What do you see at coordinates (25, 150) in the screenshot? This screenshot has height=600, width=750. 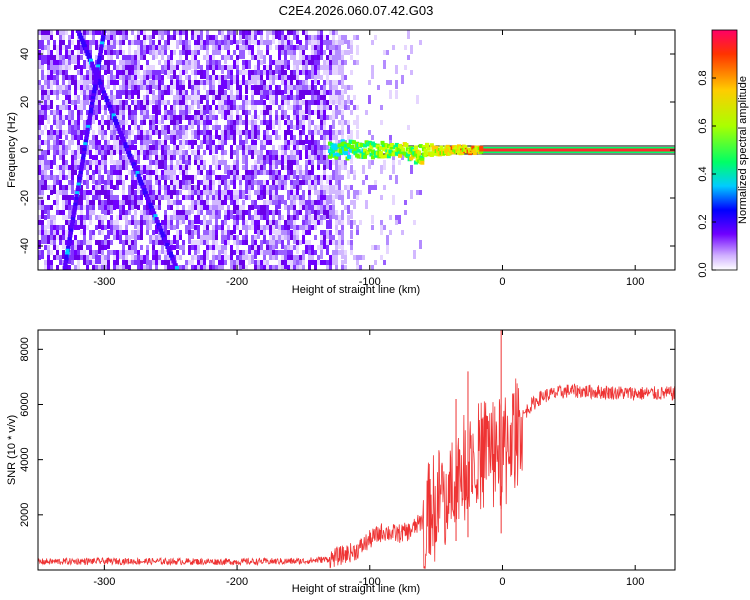 I see `spectrogram-ytick-label: 0` at bounding box center [25, 150].